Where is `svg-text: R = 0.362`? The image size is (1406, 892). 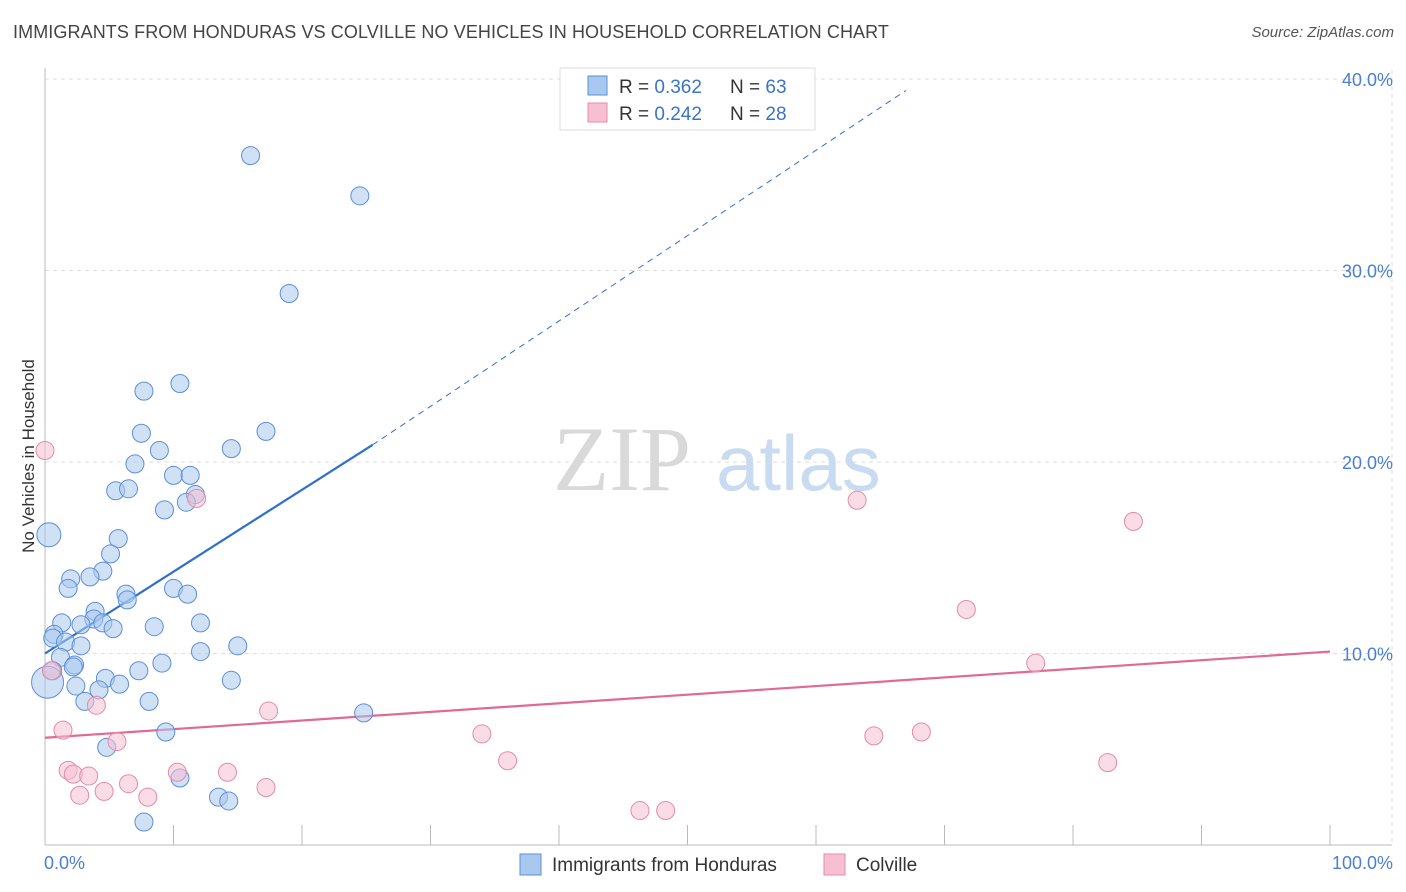 svg-text: R = 0.362 is located at coordinates (660, 87).